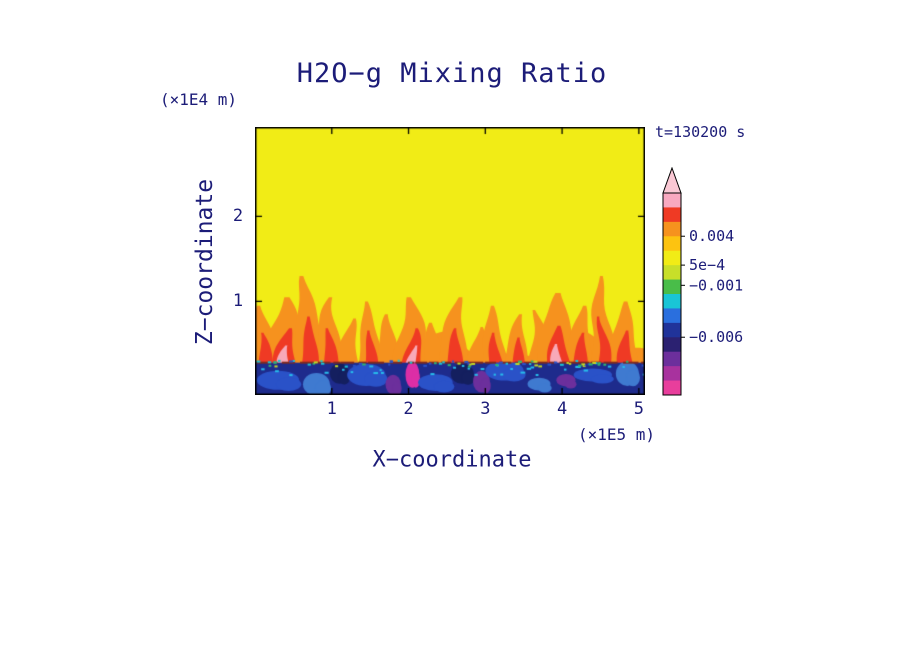 The width and height of the screenshot is (904, 654). I want to click on x-tick-label: 5, so click(638, 409).